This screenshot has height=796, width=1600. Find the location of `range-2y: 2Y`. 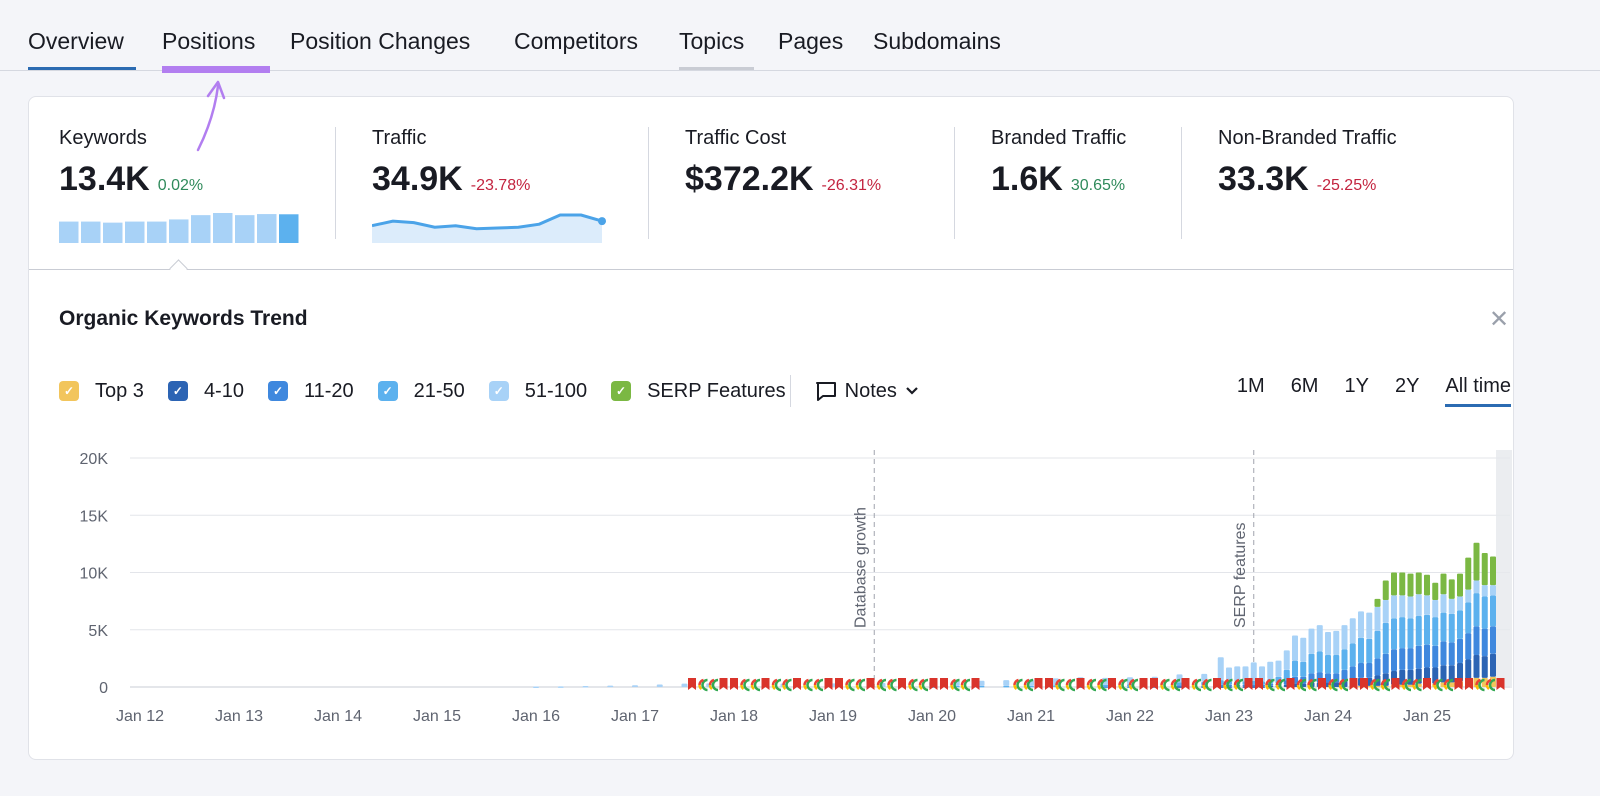

range-2y: 2Y is located at coordinates (1407, 386).